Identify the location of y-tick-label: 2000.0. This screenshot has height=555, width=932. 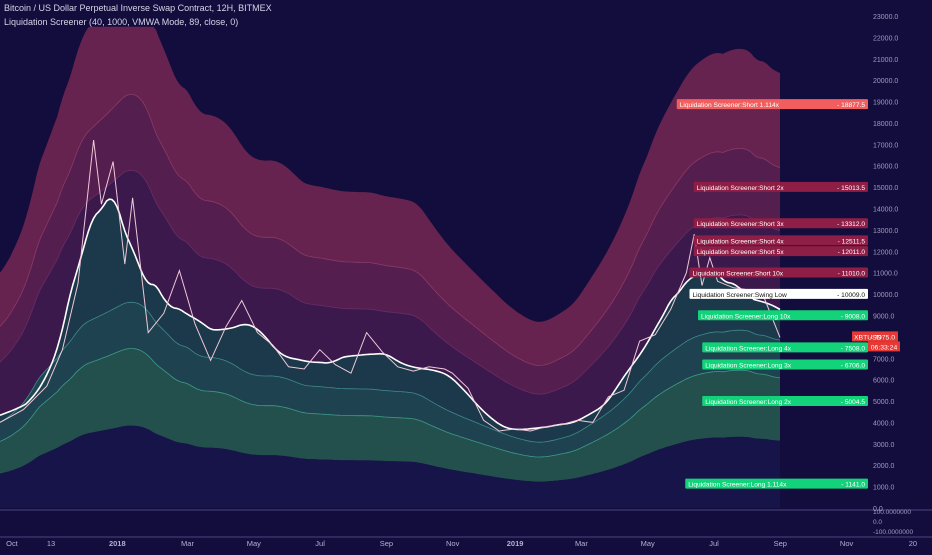
(884, 466).